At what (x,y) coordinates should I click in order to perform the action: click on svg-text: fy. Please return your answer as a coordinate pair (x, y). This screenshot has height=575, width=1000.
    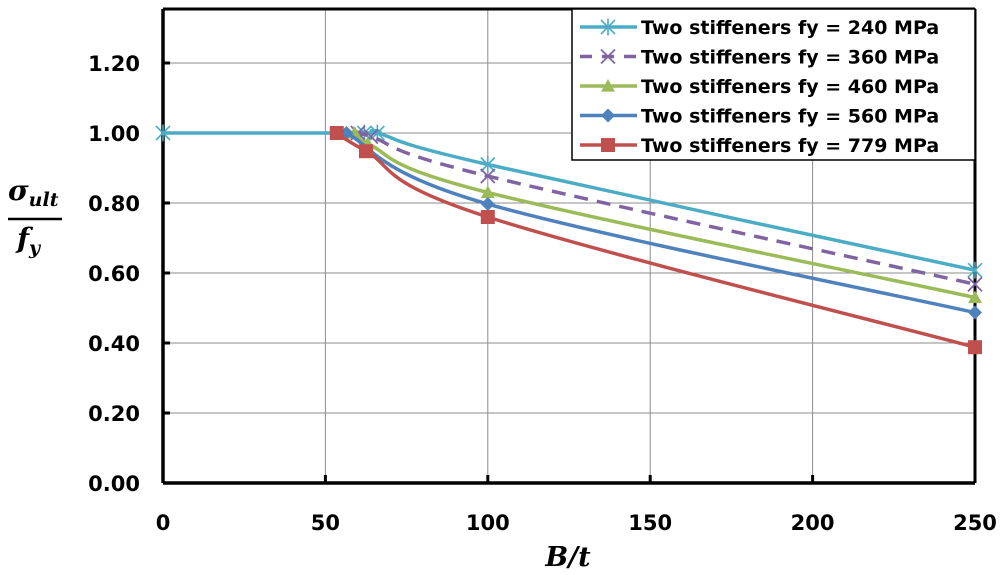
    Looking at the image, I should click on (28, 240).